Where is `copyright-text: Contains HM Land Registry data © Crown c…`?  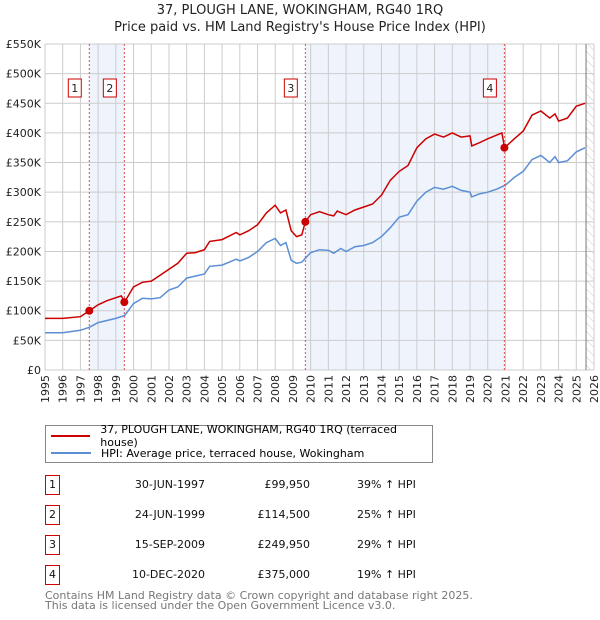 copyright-text: Contains HM Land Registry data © Crown c… is located at coordinates (259, 595).